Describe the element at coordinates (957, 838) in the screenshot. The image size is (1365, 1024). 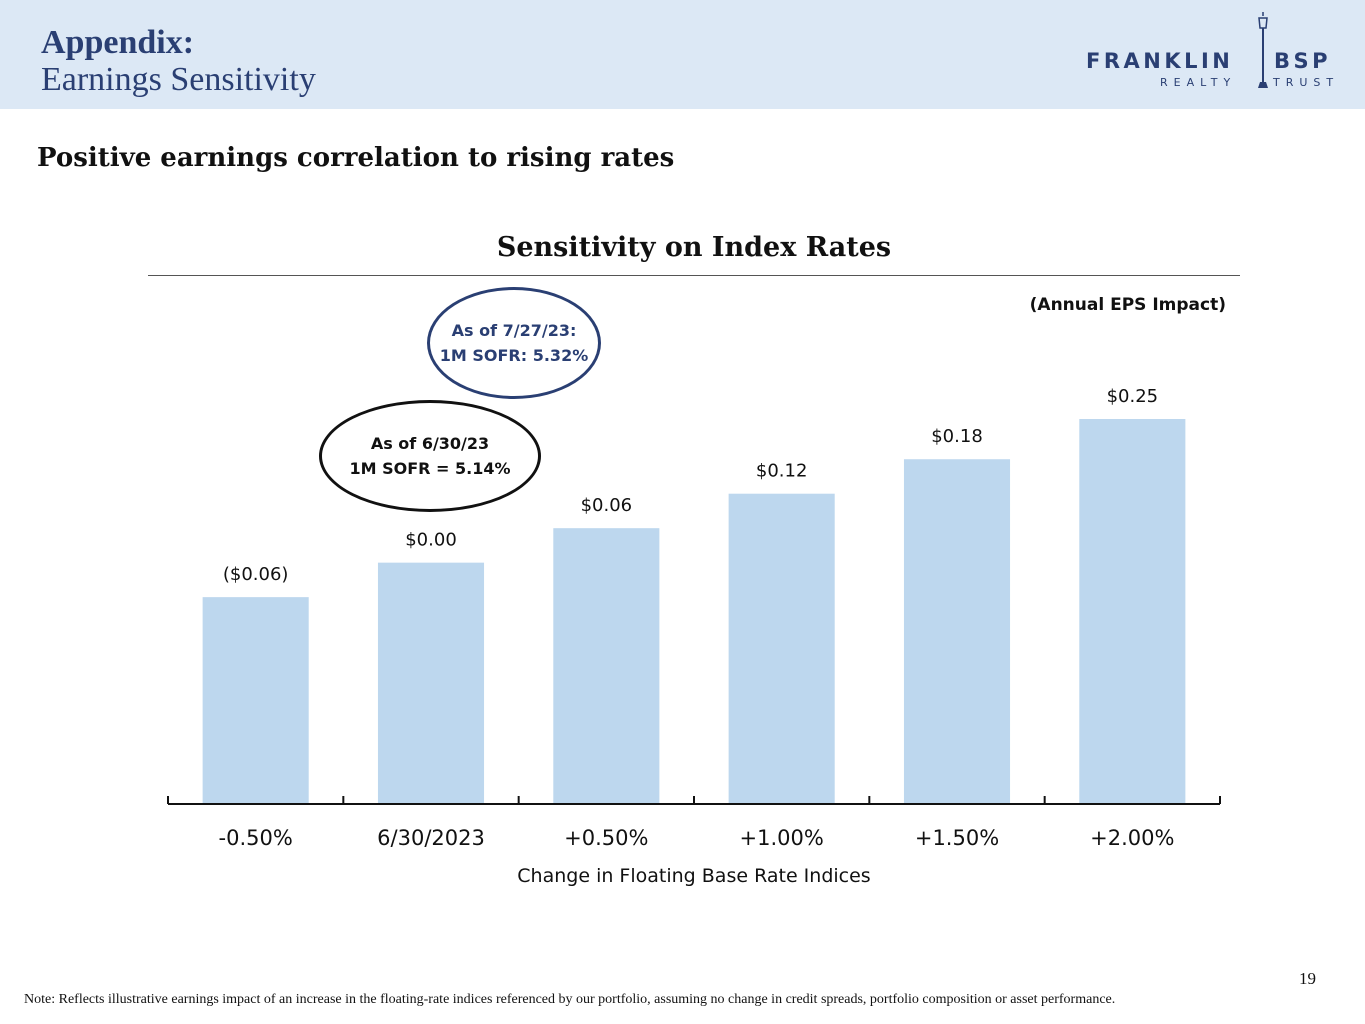
I see `x-tick-label-4: +1.50%` at that location.